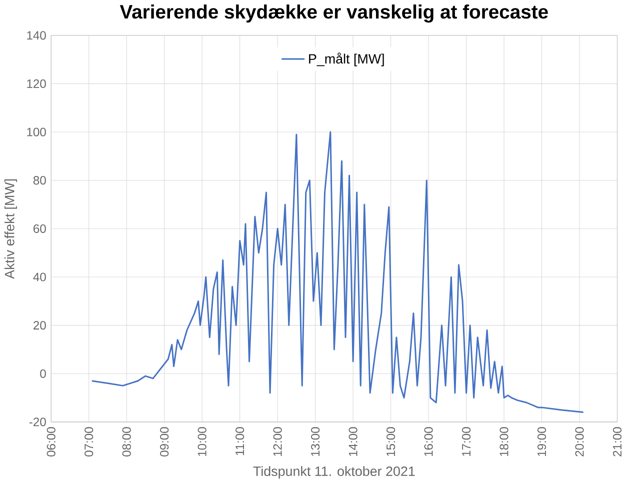 The image size is (626, 483). Describe the element at coordinates (202, 441) in the screenshot. I see `x-tick-label: 10:00` at that location.